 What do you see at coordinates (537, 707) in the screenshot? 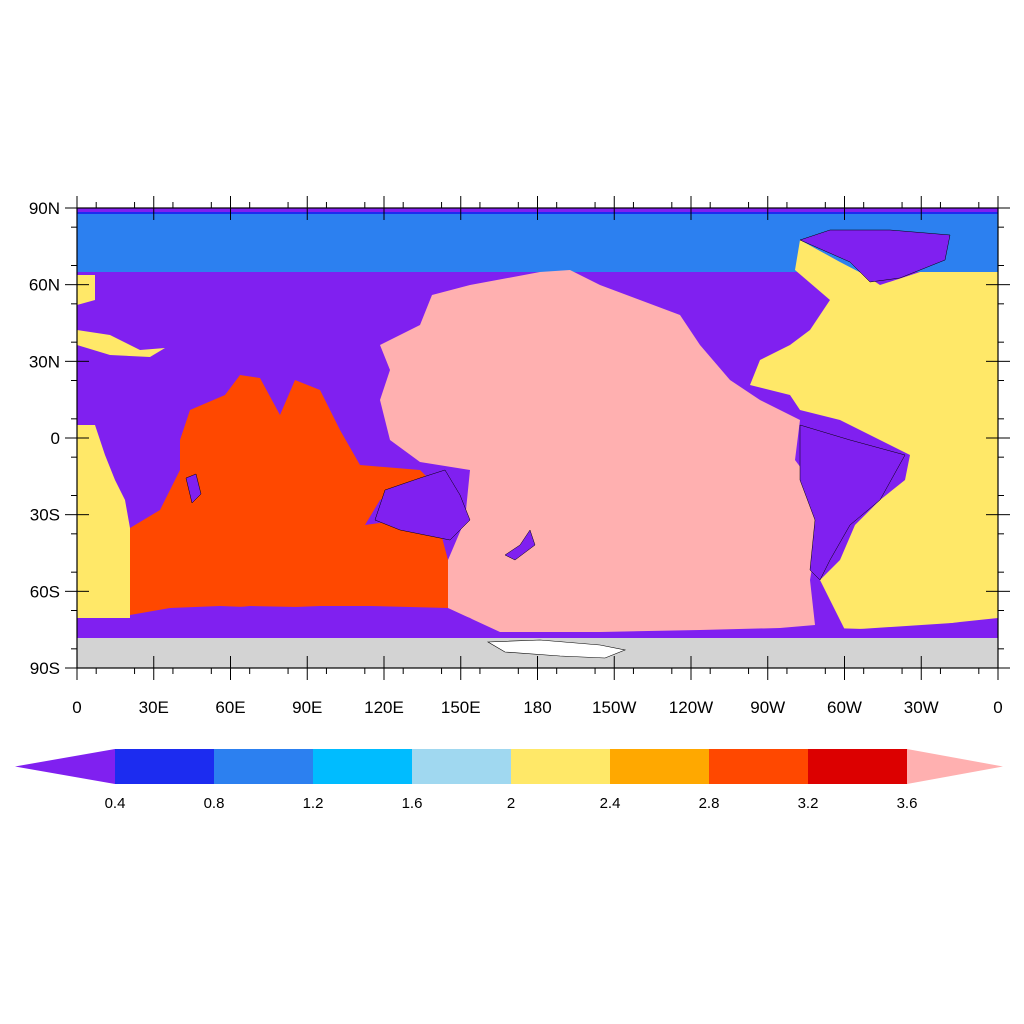
I see `lon-label: 180` at bounding box center [537, 707].